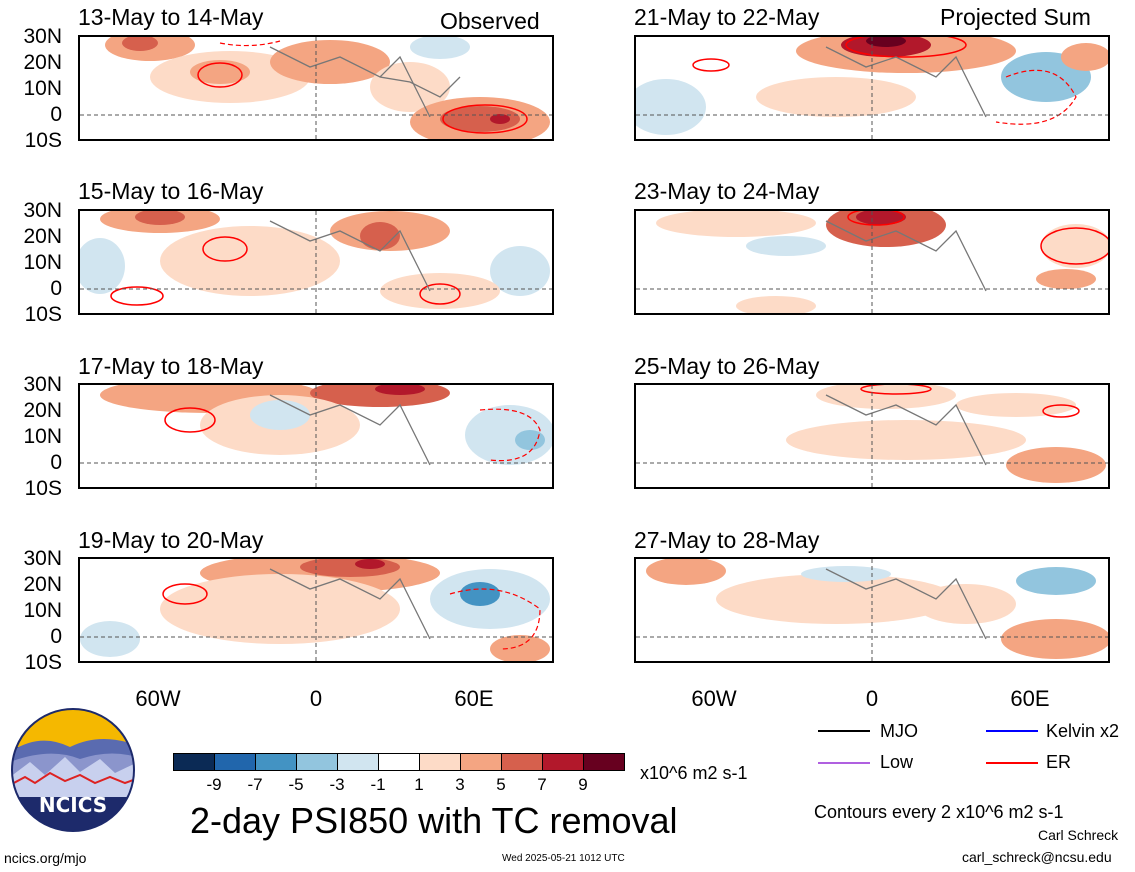  Describe the element at coordinates (255, 784) in the screenshot. I see `colorbar-tick: -7` at that location.